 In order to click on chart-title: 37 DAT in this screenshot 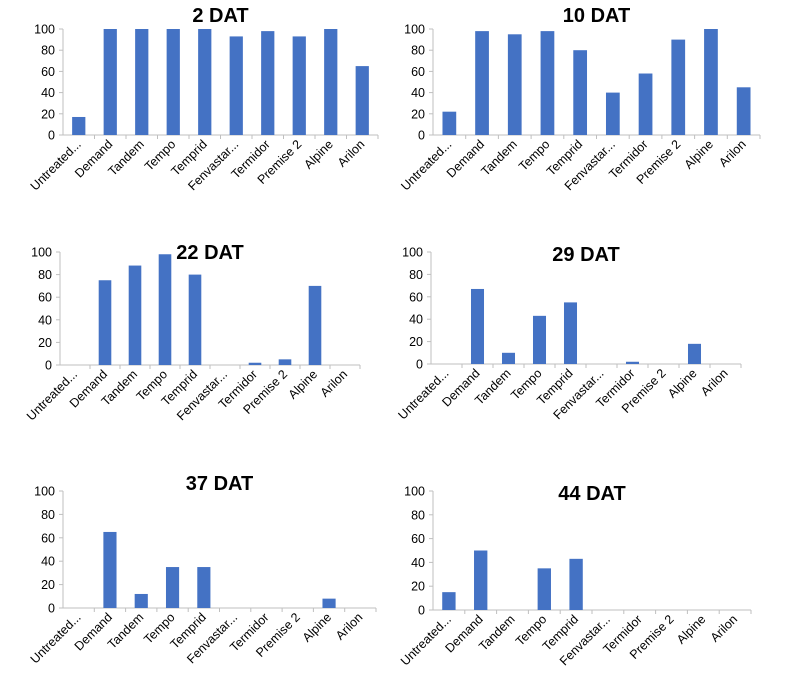, I will do `click(219, 484)`.